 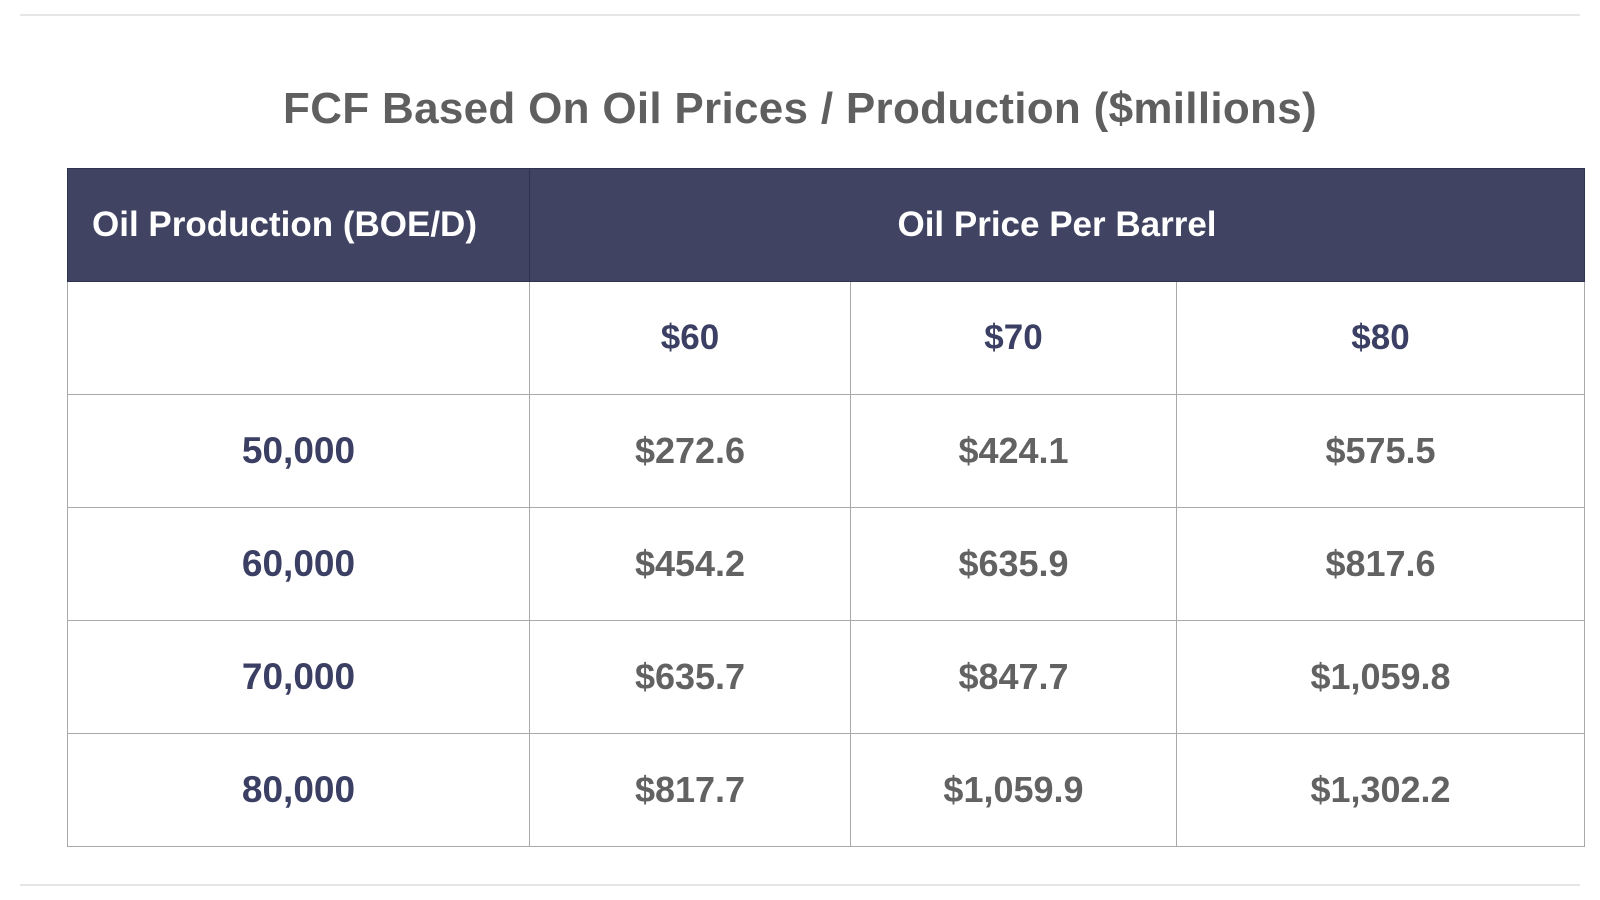 What do you see at coordinates (690, 677) in the screenshot?
I see `fcf-value-cell: $635.7` at bounding box center [690, 677].